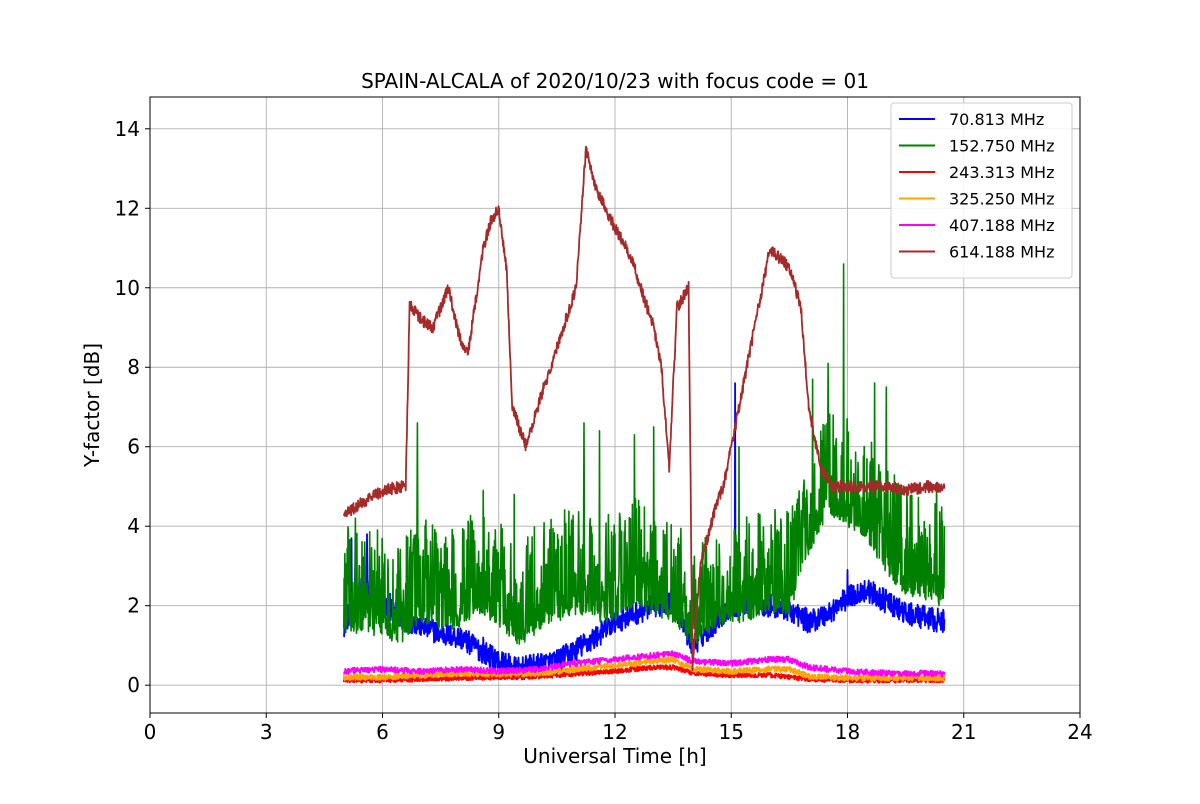 The width and height of the screenshot is (1200, 804). What do you see at coordinates (133, 685) in the screenshot?
I see `y-tick-label: 0` at bounding box center [133, 685].